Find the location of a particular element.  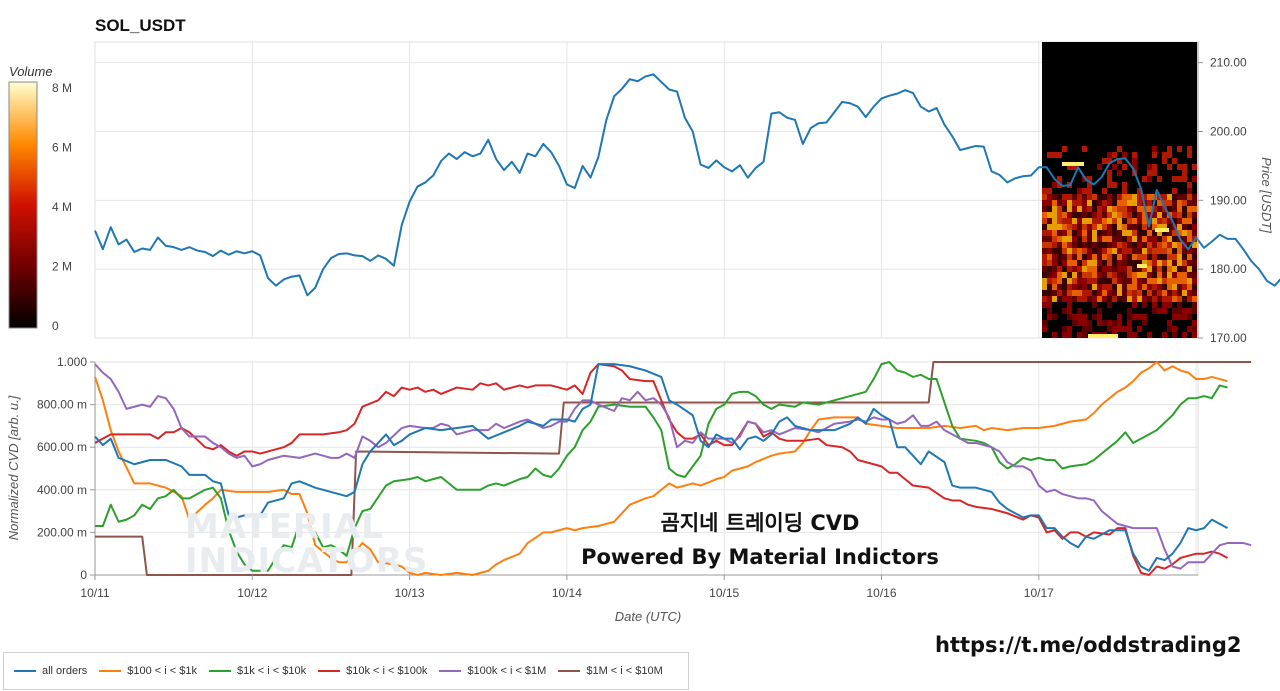

cvd-x-tick-label: 10/11 is located at coordinates (94, 593).